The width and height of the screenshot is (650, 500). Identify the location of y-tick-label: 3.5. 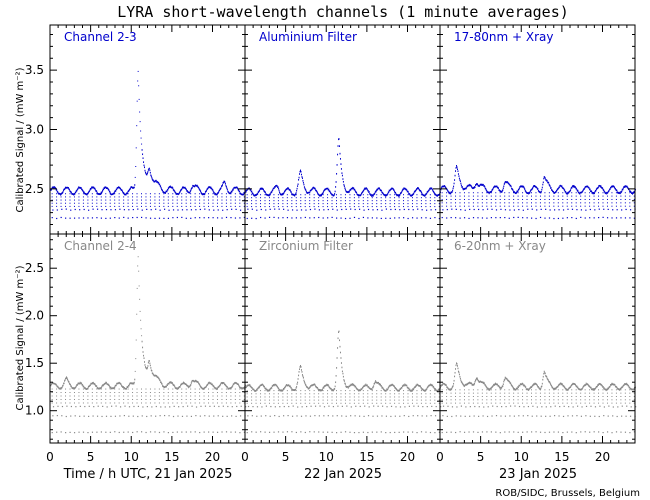
(34, 70).